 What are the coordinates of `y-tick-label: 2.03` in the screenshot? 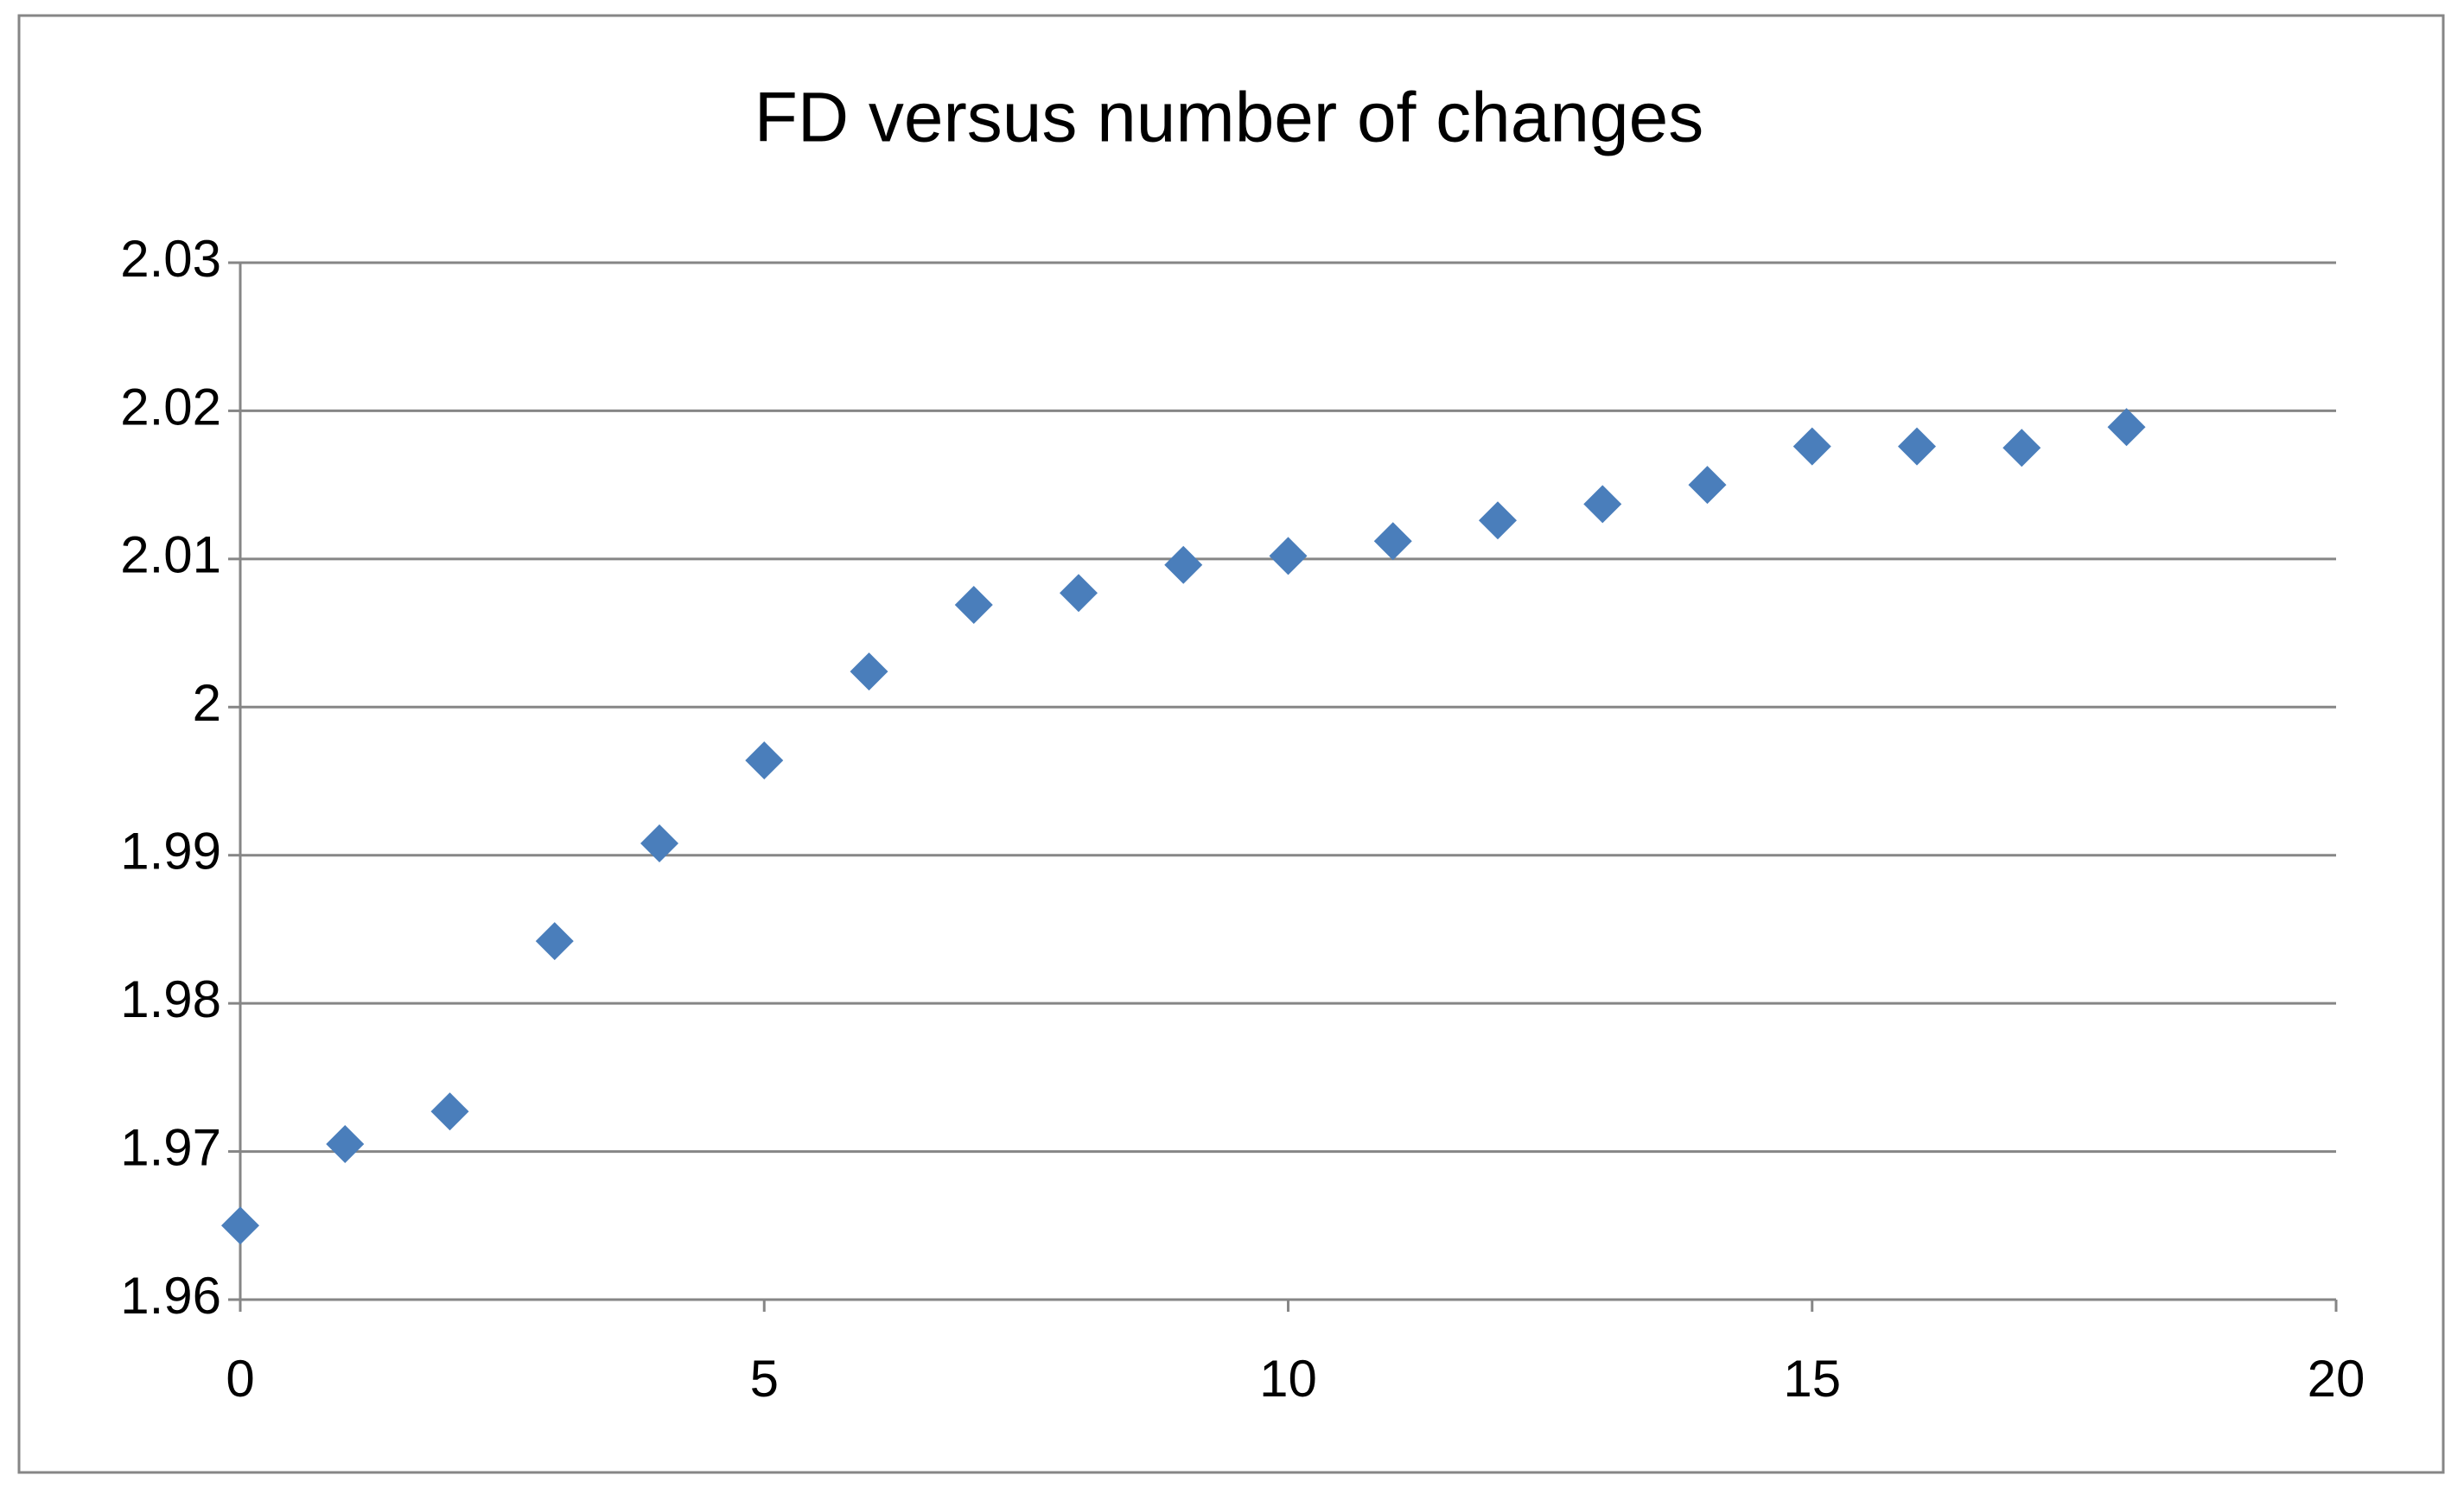 It's located at (170, 259).